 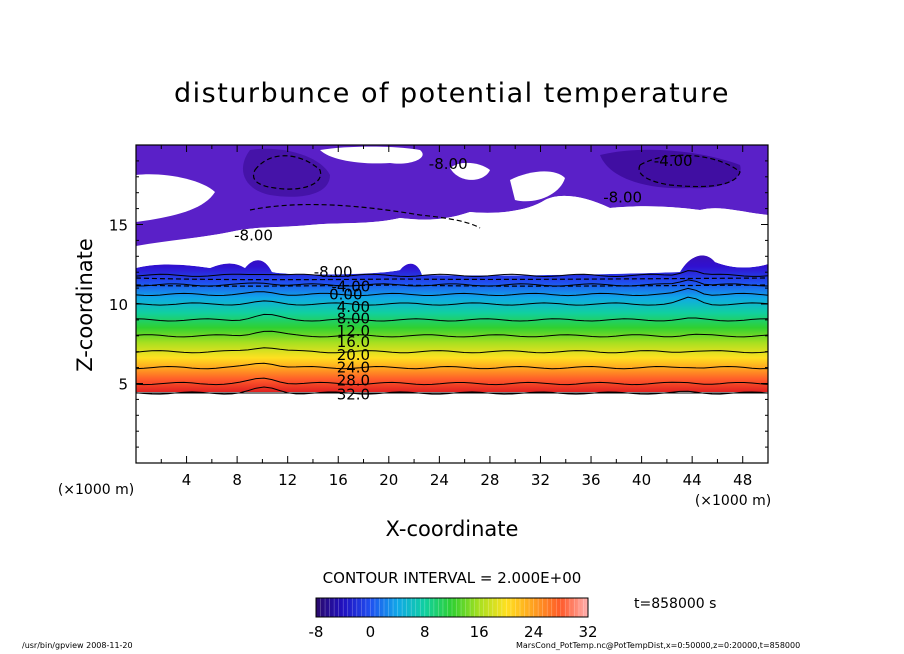 I want to click on colorbar-fill, so click(x=452, y=607).